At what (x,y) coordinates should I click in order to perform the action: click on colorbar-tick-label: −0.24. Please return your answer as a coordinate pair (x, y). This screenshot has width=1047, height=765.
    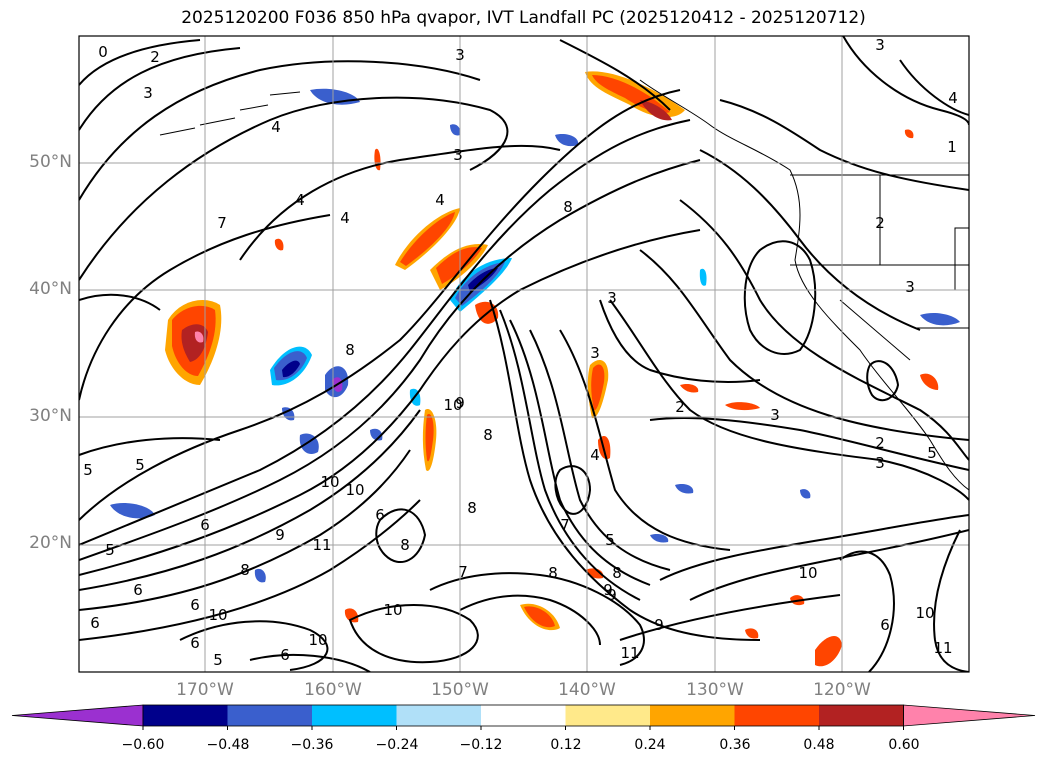
    Looking at the image, I should click on (397, 745).